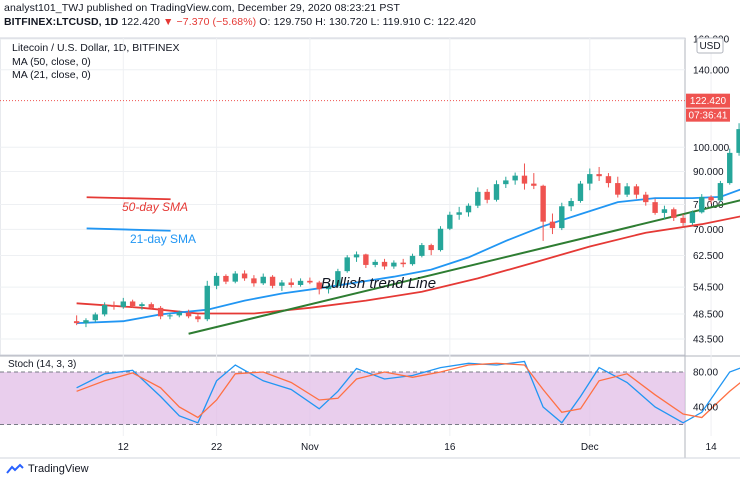  I want to click on last-price-tag: 122.420, so click(708, 101).